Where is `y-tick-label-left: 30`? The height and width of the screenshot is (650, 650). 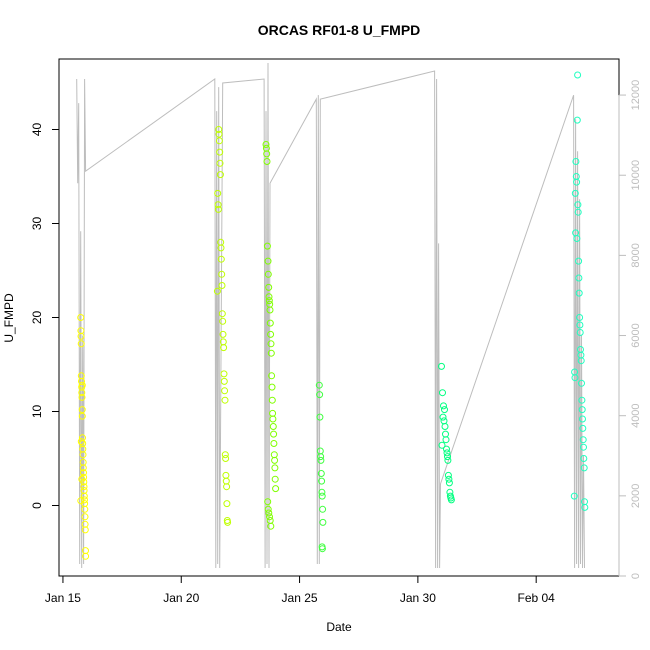 y-tick-label-left: 30 is located at coordinates (37, 224).